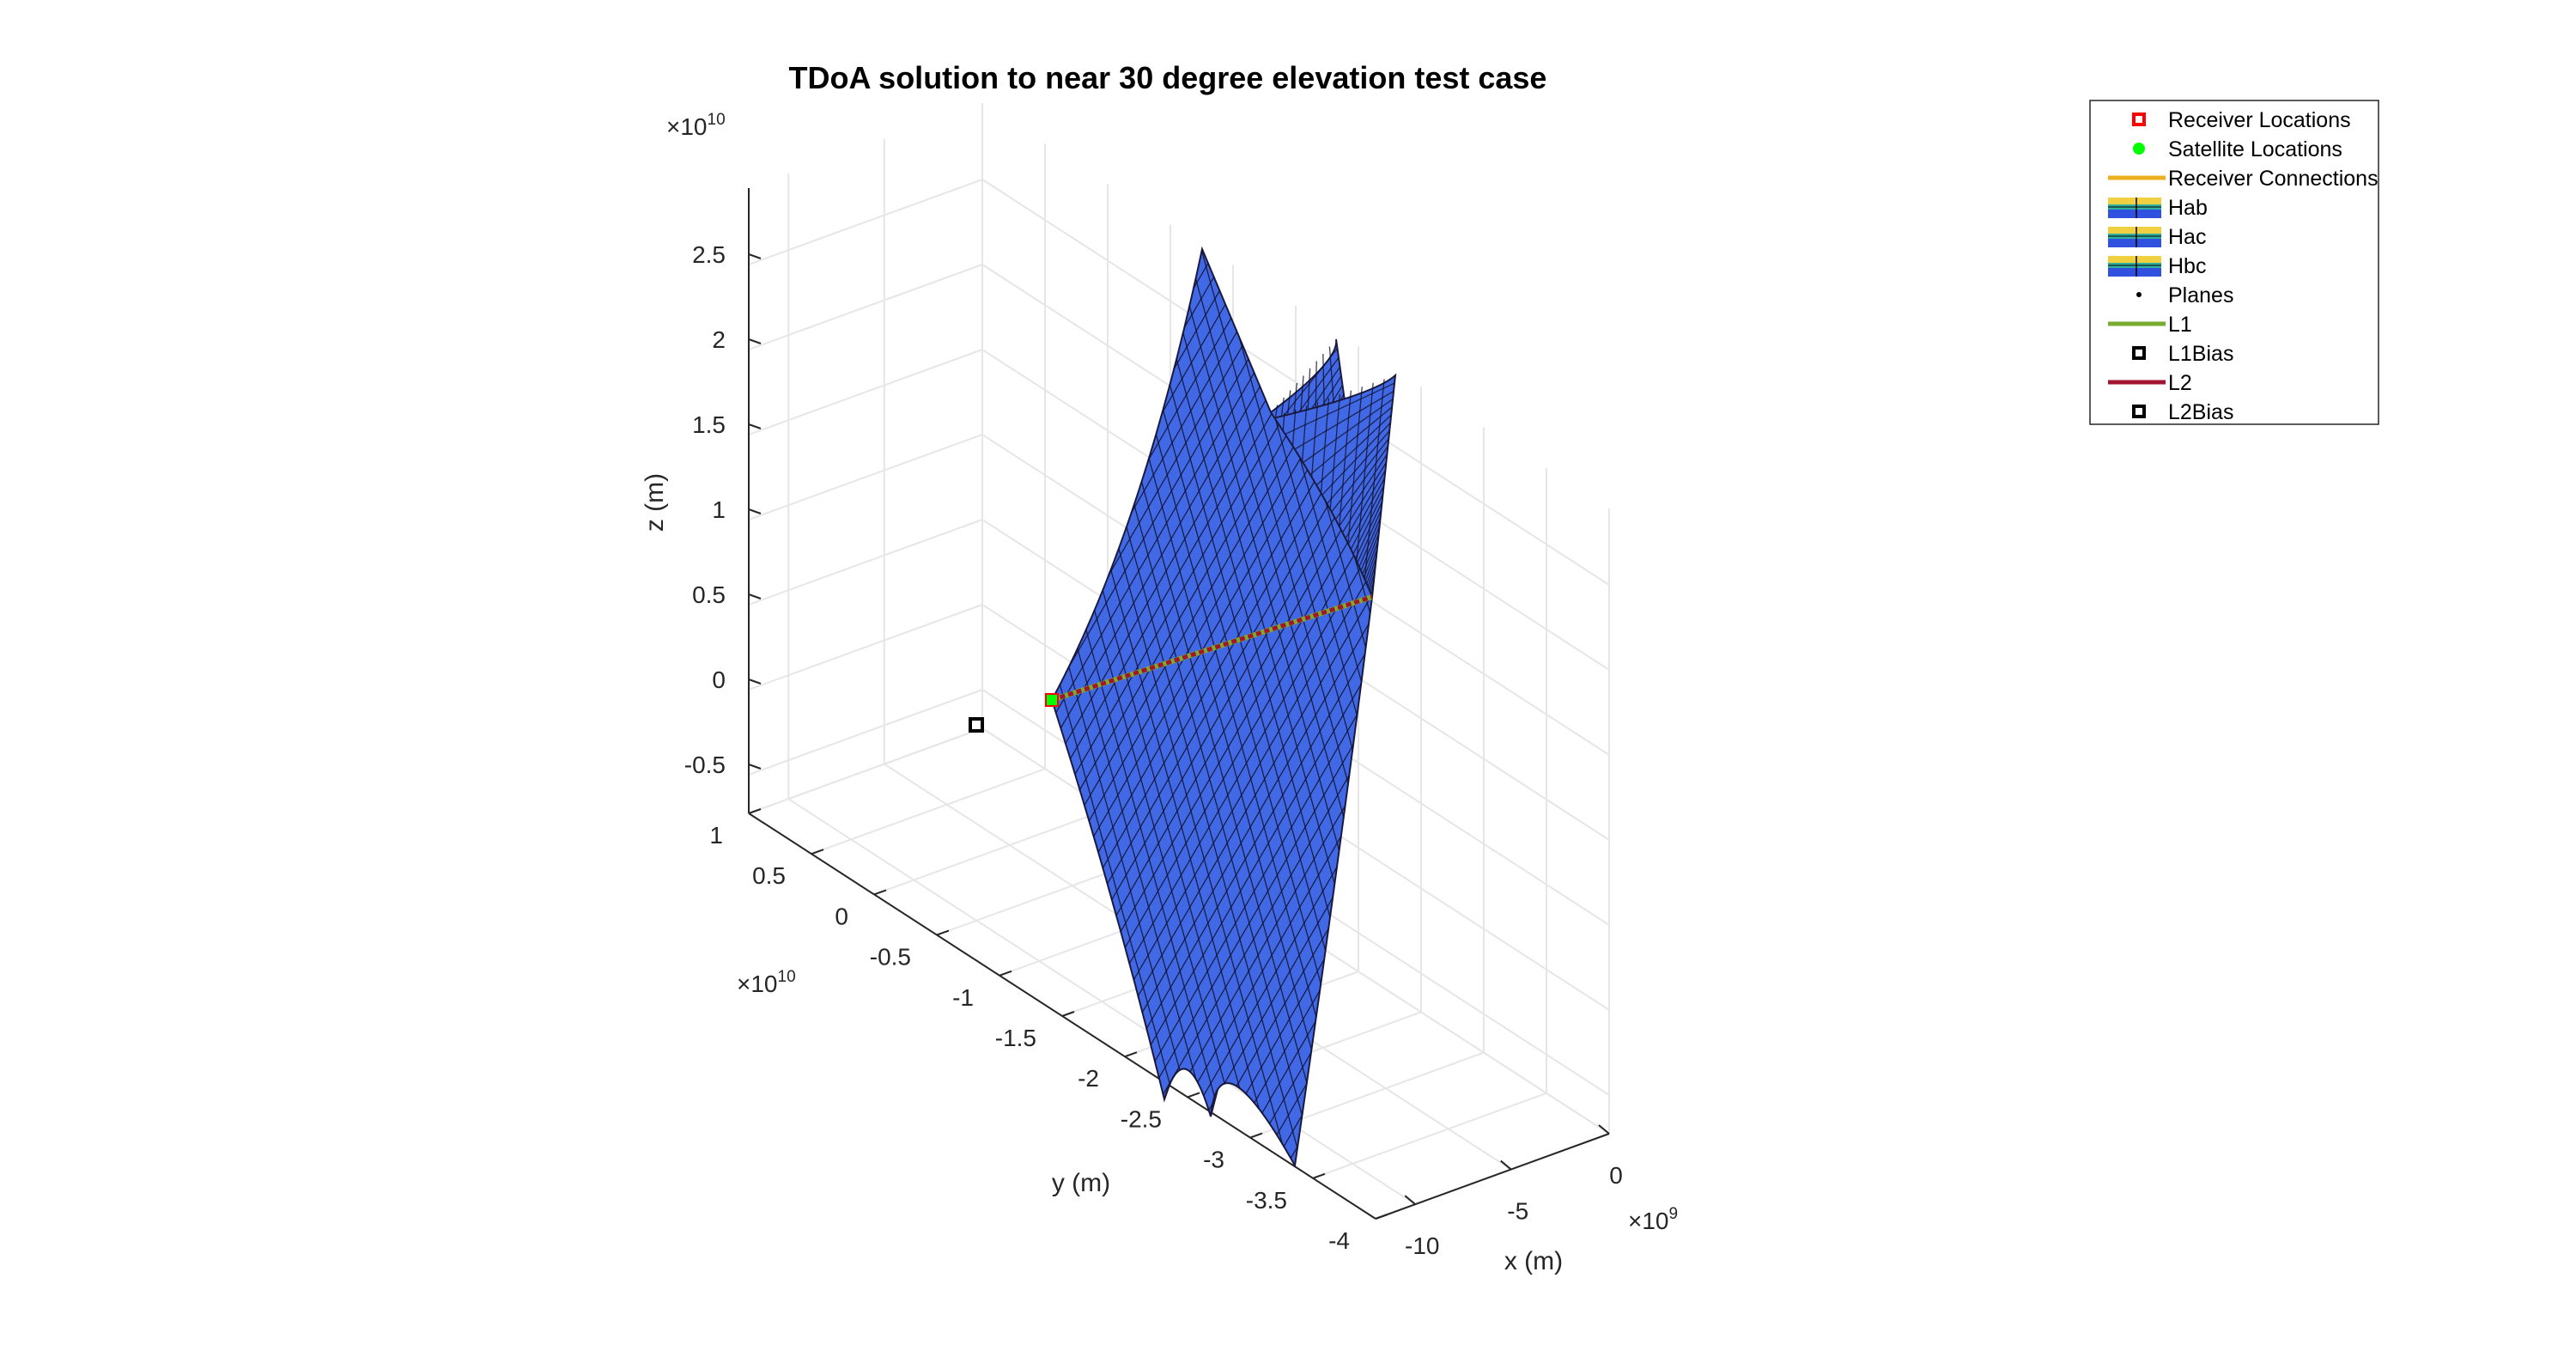  What do you see at coordinates (2188, 208) in the screenshot?
I see `legend-label: Hab` at bounding box center [2188, 208].